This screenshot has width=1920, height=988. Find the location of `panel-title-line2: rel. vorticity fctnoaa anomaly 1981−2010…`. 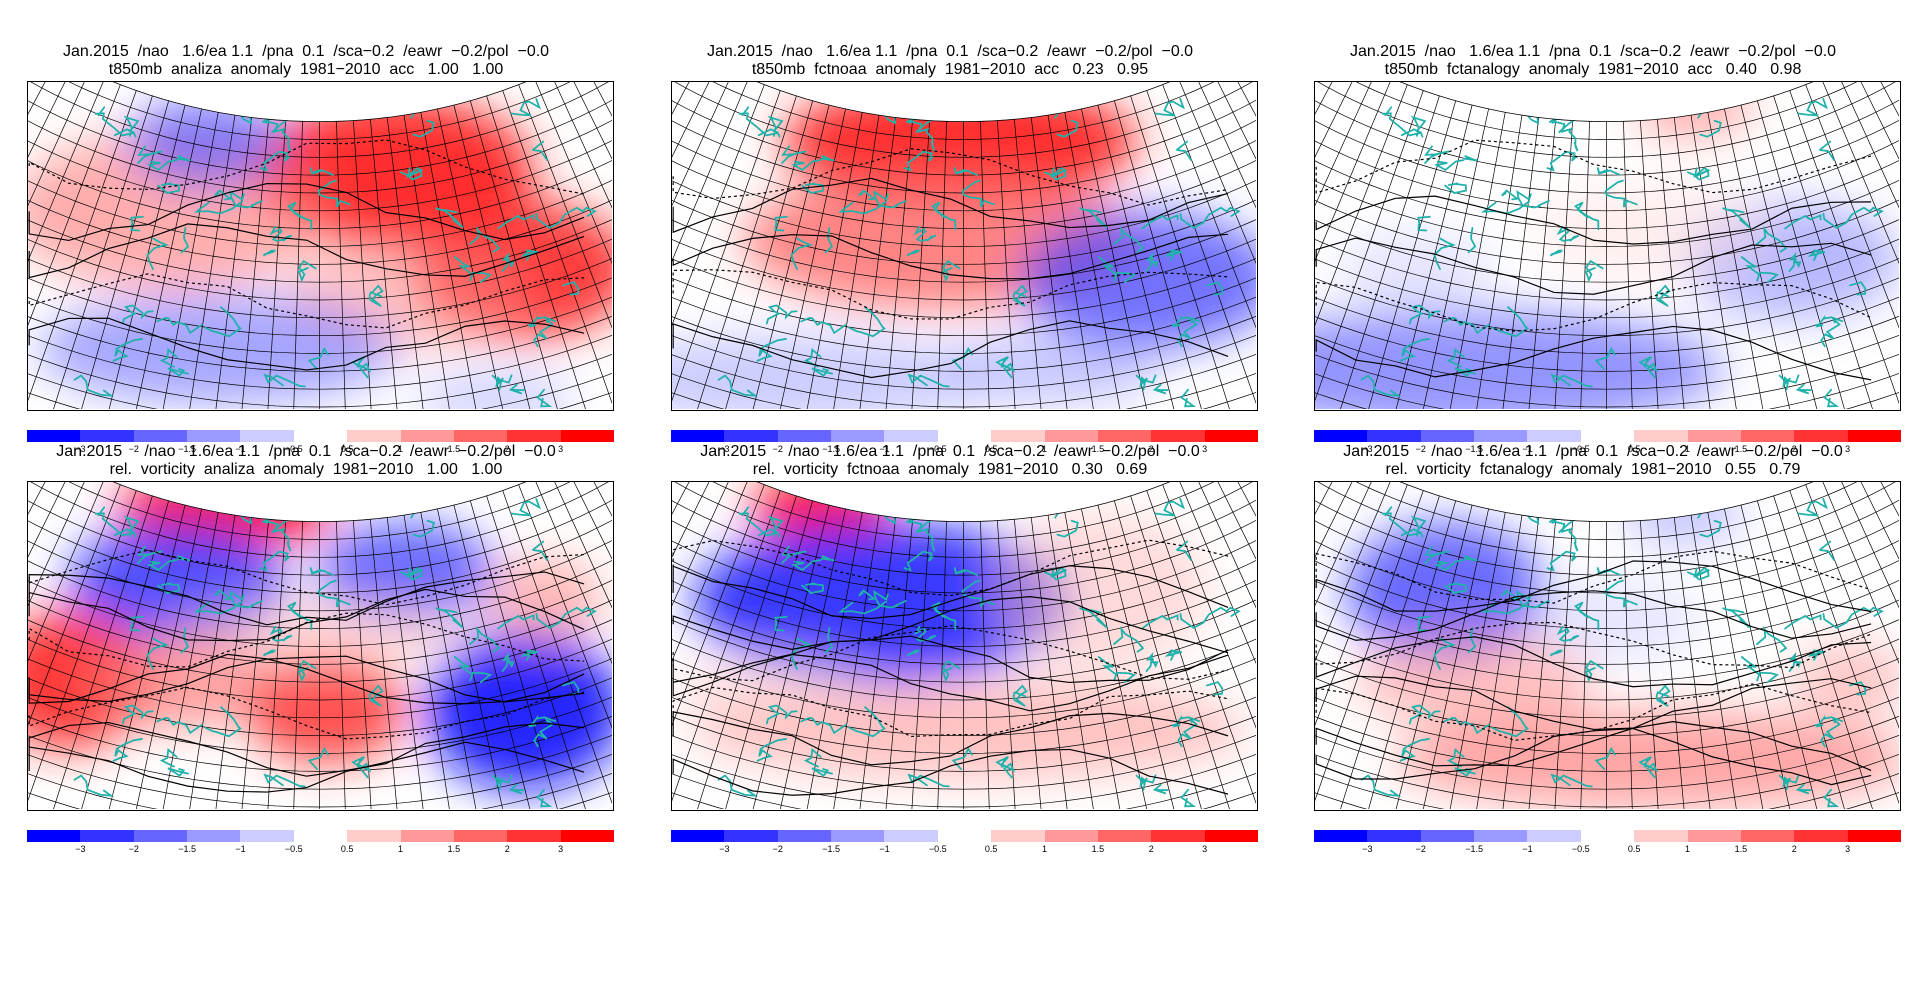

panel-title-line2: rel. vorticity fctnoaa anomaly 1981−2010… is located at coordinates (950, 469).